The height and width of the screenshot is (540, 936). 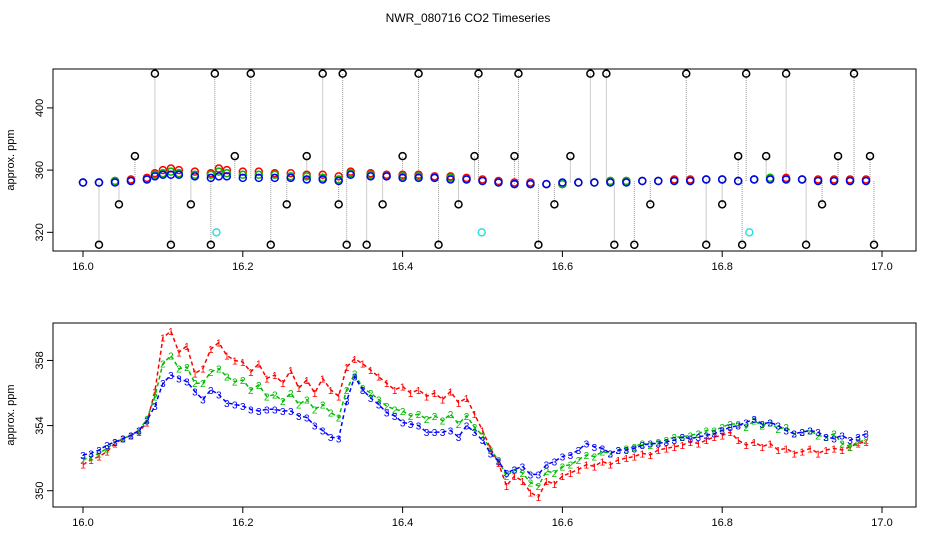 I want to click on top-x-tick-label: 16.4, so click(x=402, y=267).